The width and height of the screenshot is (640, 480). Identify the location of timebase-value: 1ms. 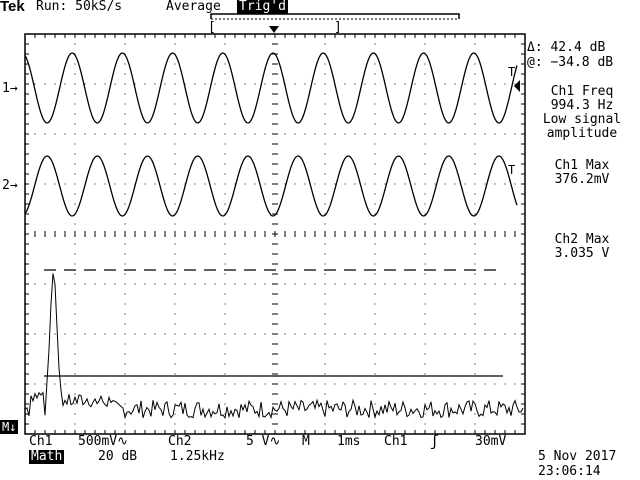
(348, 442).